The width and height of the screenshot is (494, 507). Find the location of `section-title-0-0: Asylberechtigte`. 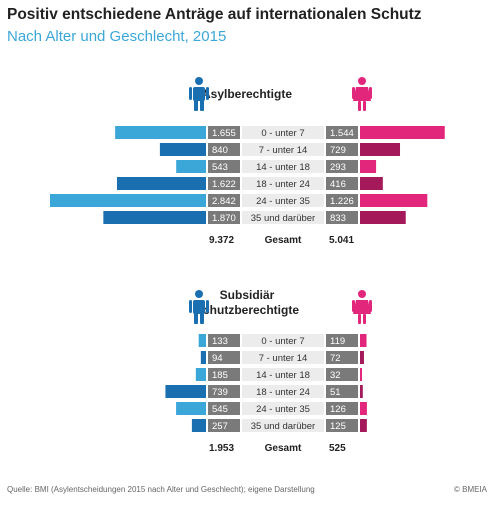

section-title-0-0: Asylberechtigte is located at coordinates (247, 94).